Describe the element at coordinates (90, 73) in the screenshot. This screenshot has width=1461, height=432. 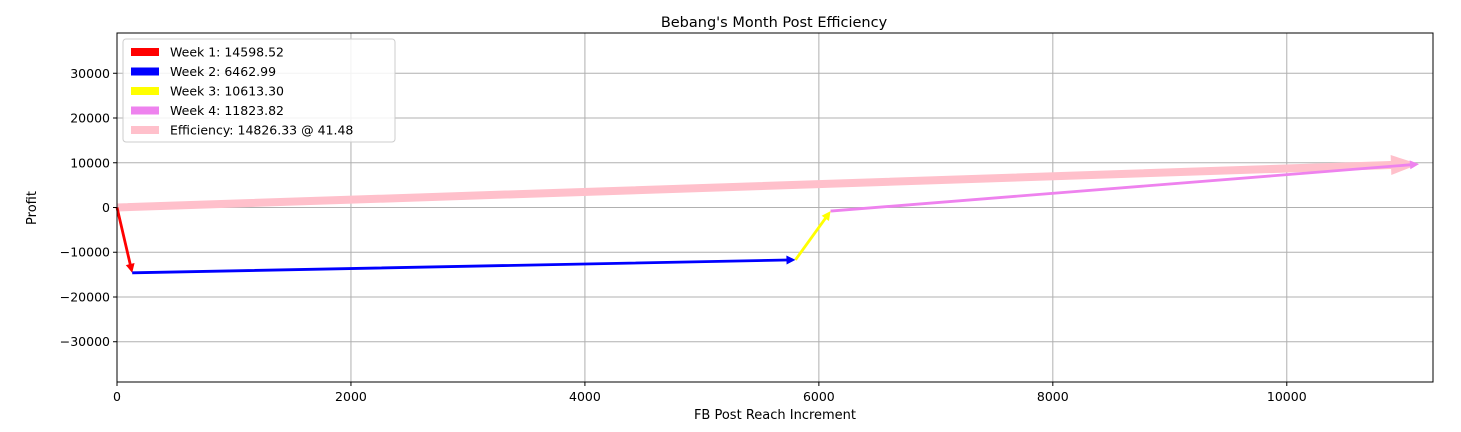
I see `y-tick-label: 30000` at that location.